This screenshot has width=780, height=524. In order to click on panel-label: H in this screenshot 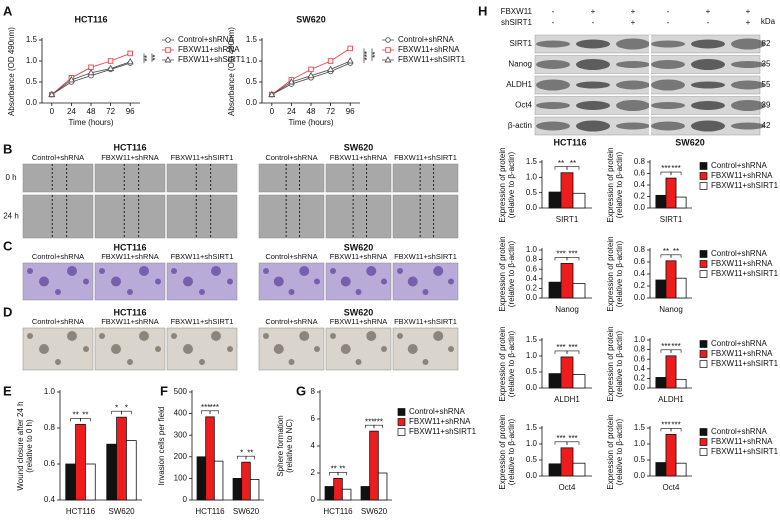, I will do `click(482, 10)`.